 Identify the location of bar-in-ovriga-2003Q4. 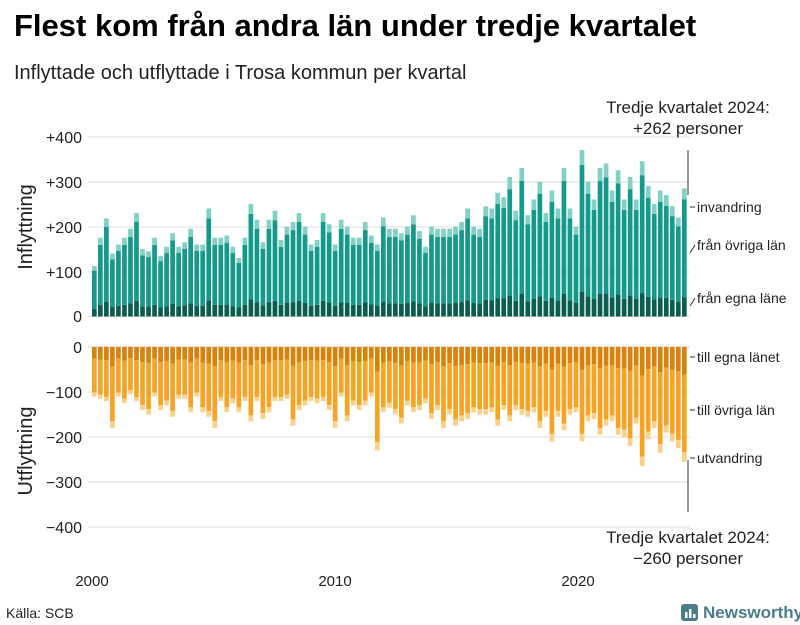
(184, 277).